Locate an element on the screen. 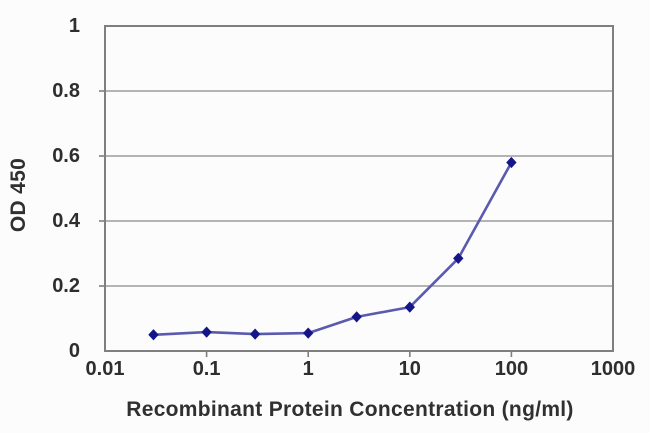 The height and width of the screenshot is (433, 650). x-tick-label: 100 is located at coordinates (511, 369).